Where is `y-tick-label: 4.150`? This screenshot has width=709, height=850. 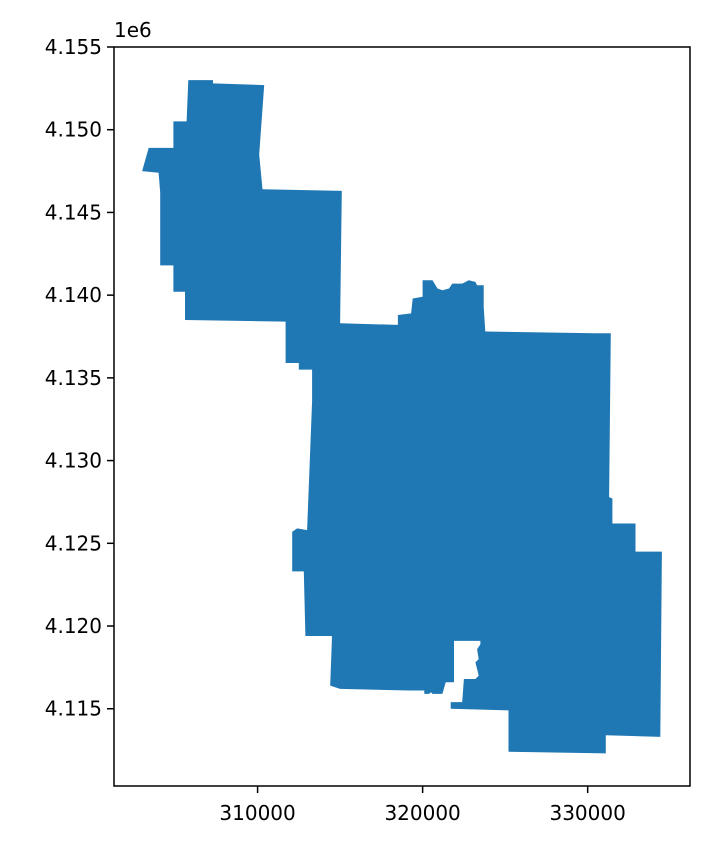 y-tick-label: 4.150 is located at coordinates (73, 130).